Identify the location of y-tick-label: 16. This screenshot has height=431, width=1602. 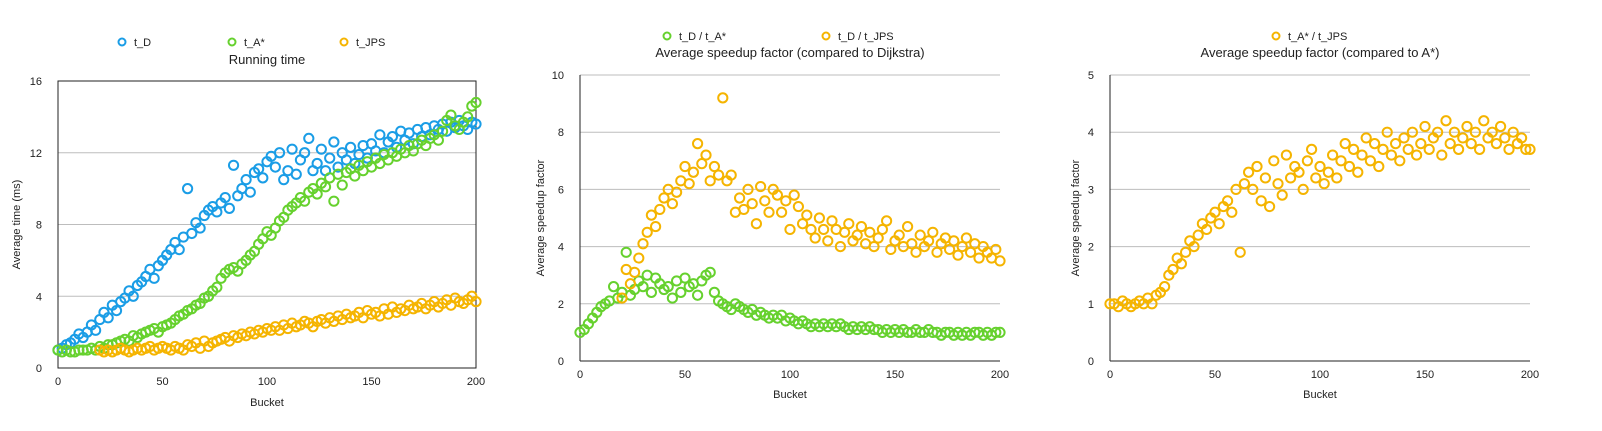
(36, 82).